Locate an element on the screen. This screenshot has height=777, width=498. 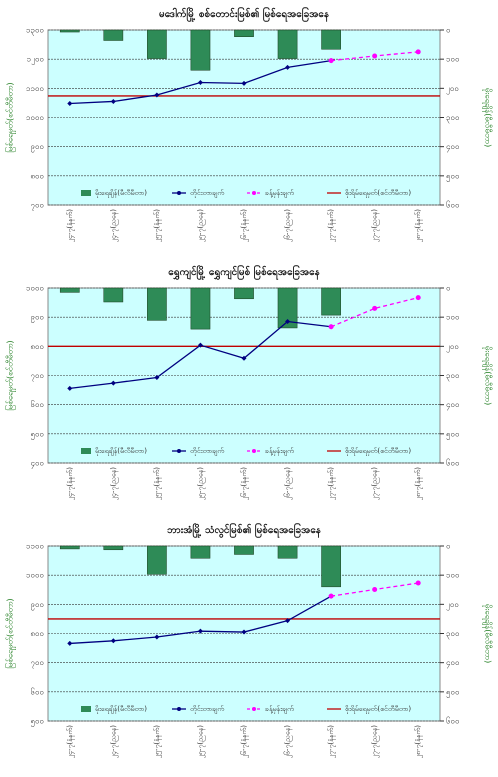
legend-label: စိုးရိမ်ရေမှတ်(စင်တီမီတာ) is located at coordinates (378, 709).